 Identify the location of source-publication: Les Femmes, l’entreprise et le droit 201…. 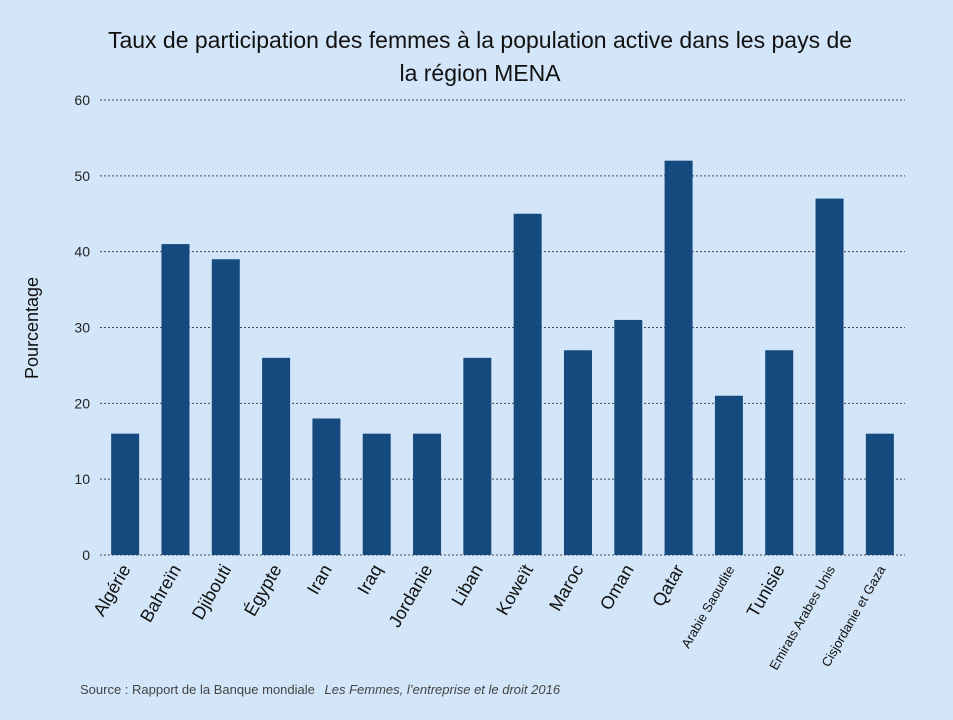
(442, 689).